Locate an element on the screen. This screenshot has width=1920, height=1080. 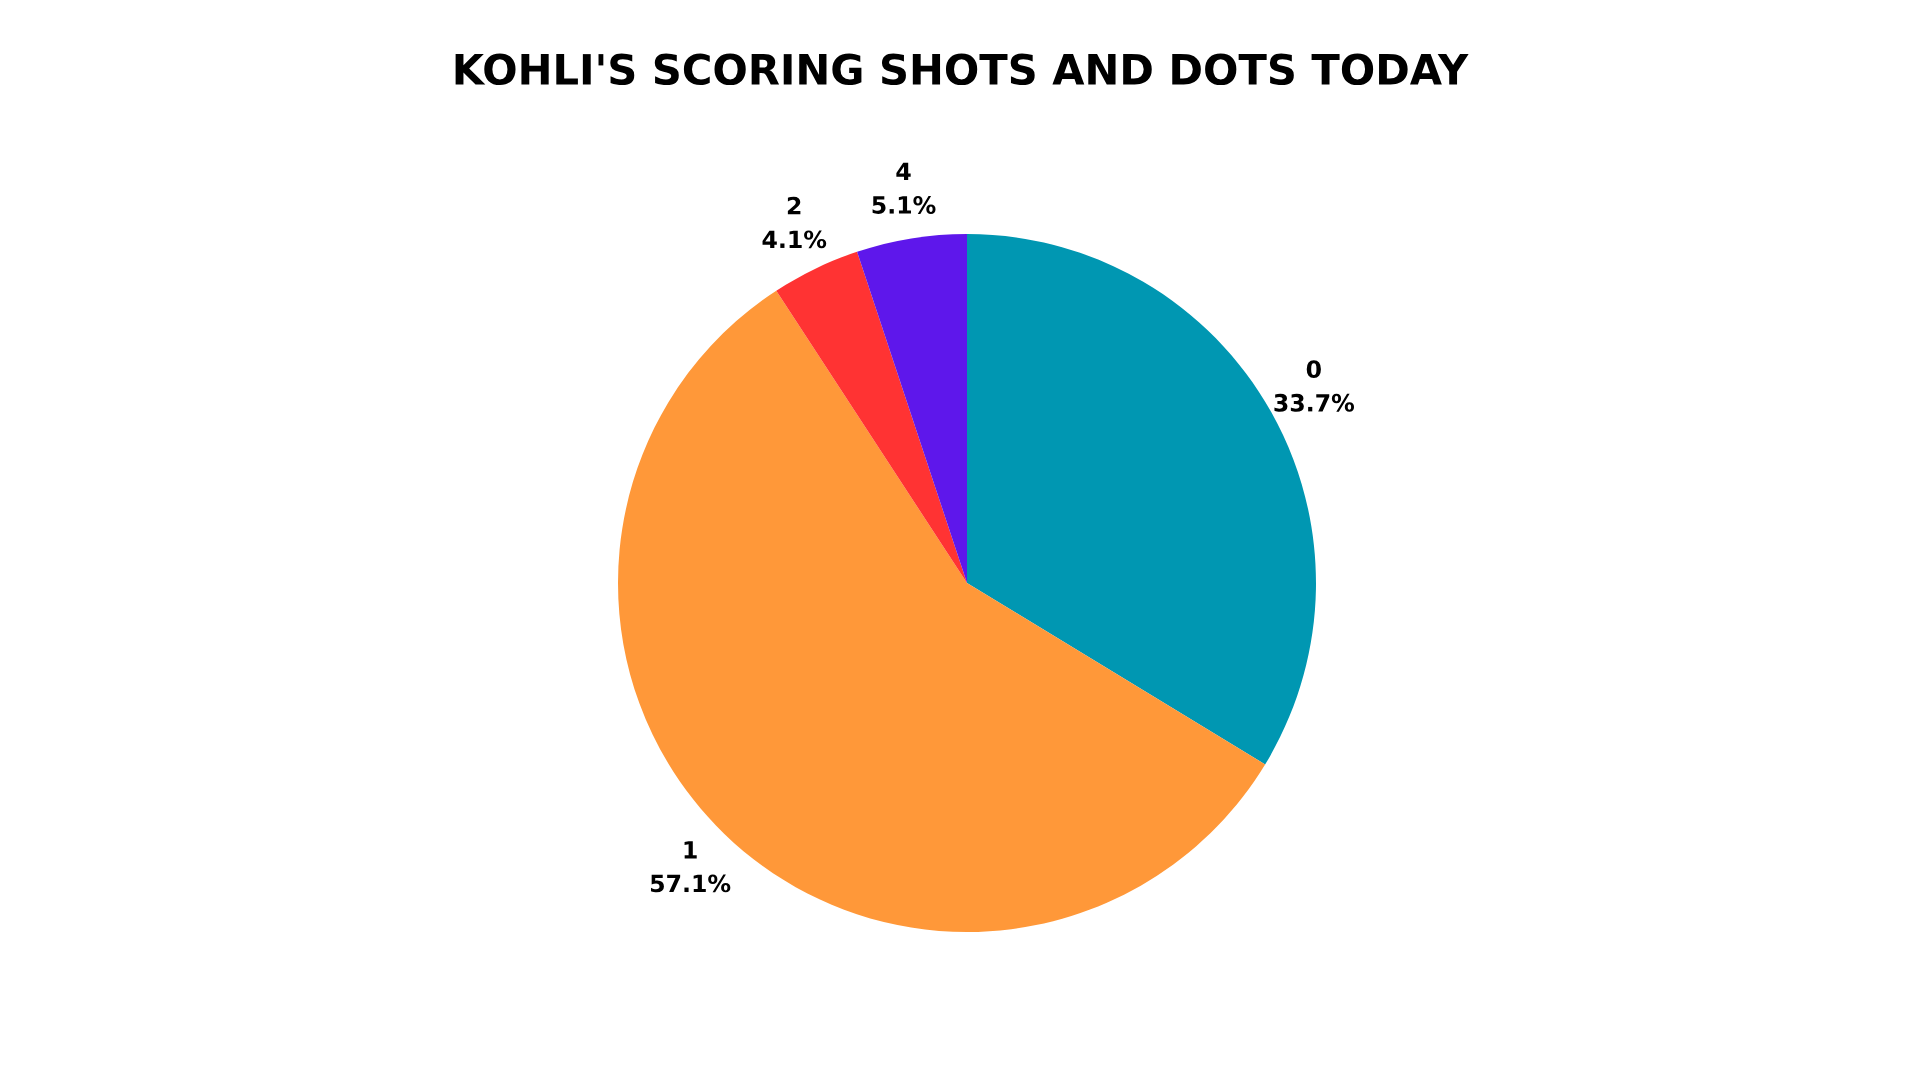
slice-label: 4 is located at coordinates (903, 171).